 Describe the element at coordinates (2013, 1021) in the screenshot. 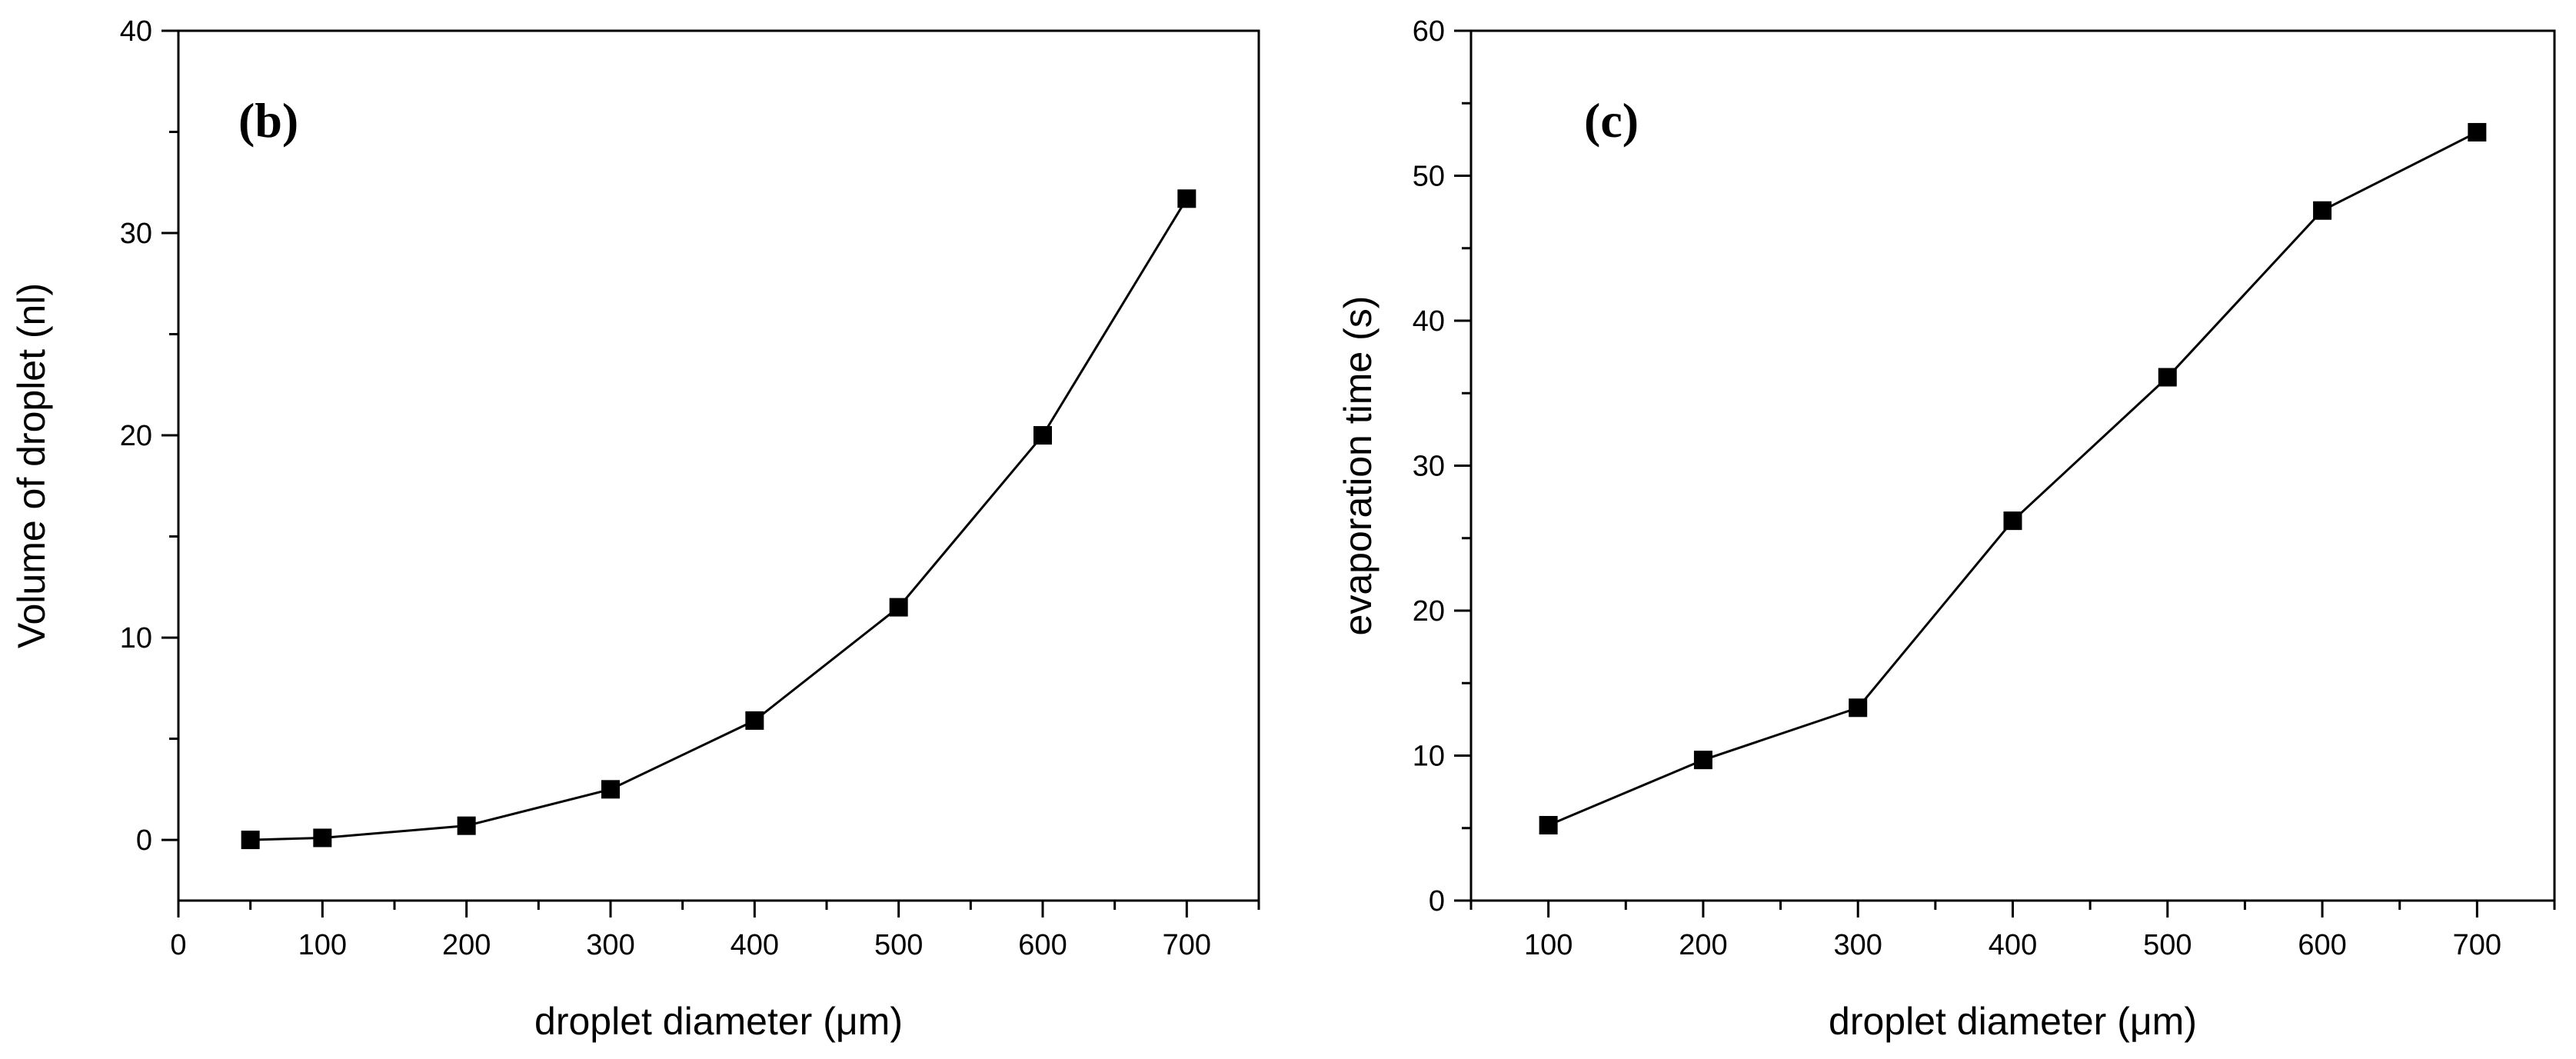

I see `chart-c-x-axis-label: droplet diameter (μm)` at that location.